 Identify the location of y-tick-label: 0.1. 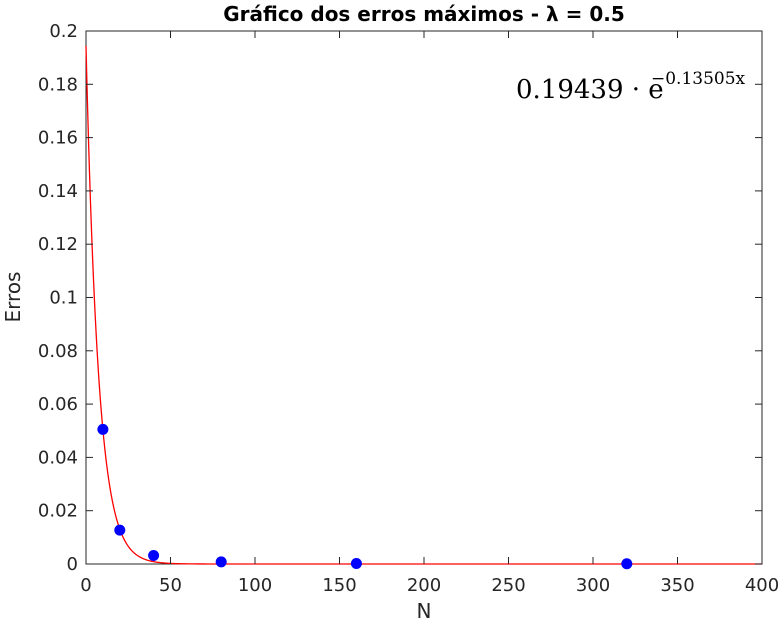
(63, 298).